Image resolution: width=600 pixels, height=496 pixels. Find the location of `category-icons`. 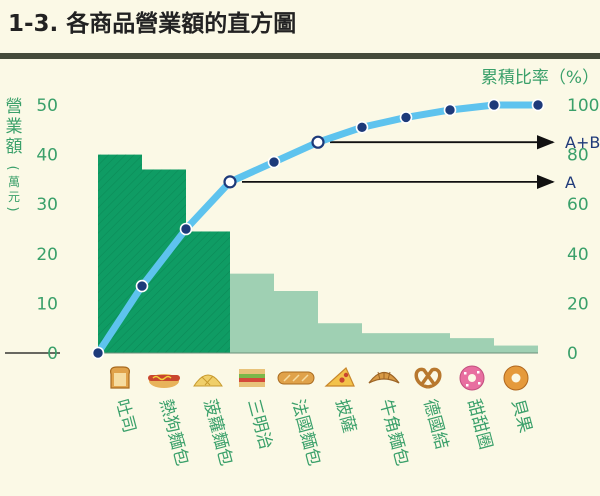

category-icons is located at coordinates (319, 378).